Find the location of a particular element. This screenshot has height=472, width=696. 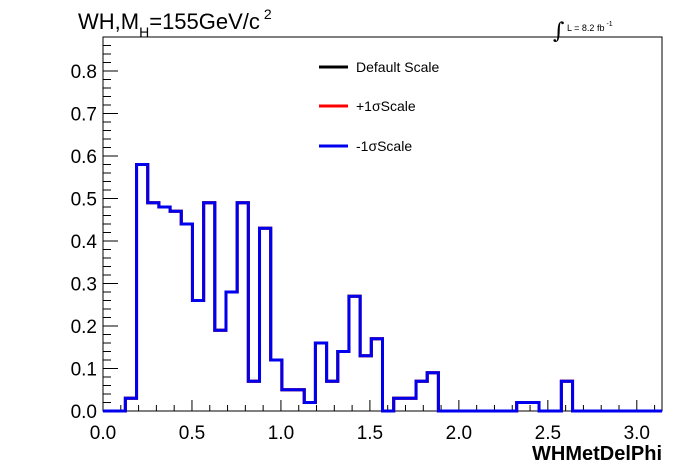

y-tick-label: 0.2 is located at coordinates (84, 327).